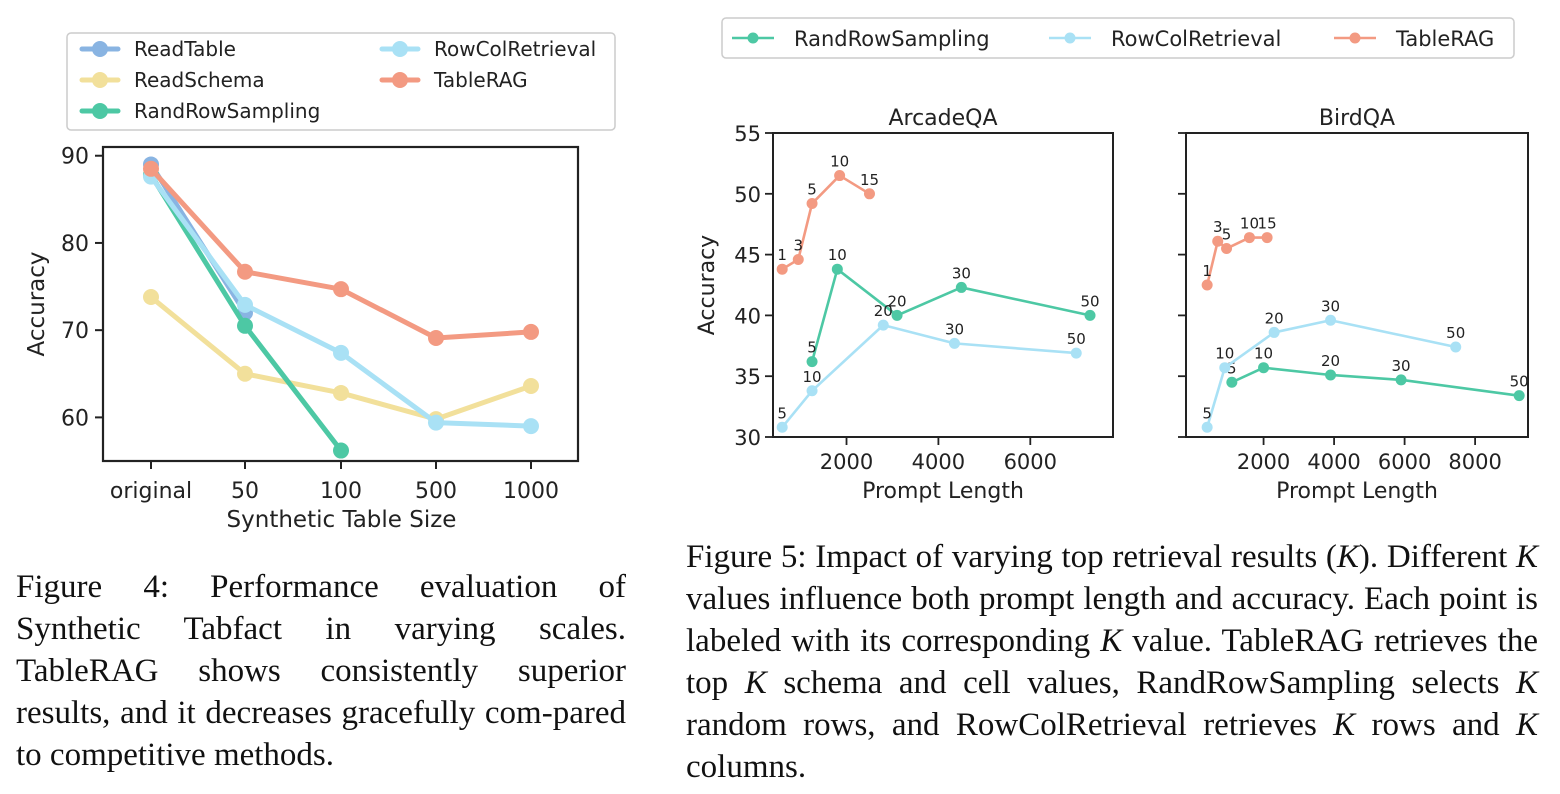  Describe the element at coordinates (747, 377) in the screenshot. I see `y-tick-label: 35` at that location.